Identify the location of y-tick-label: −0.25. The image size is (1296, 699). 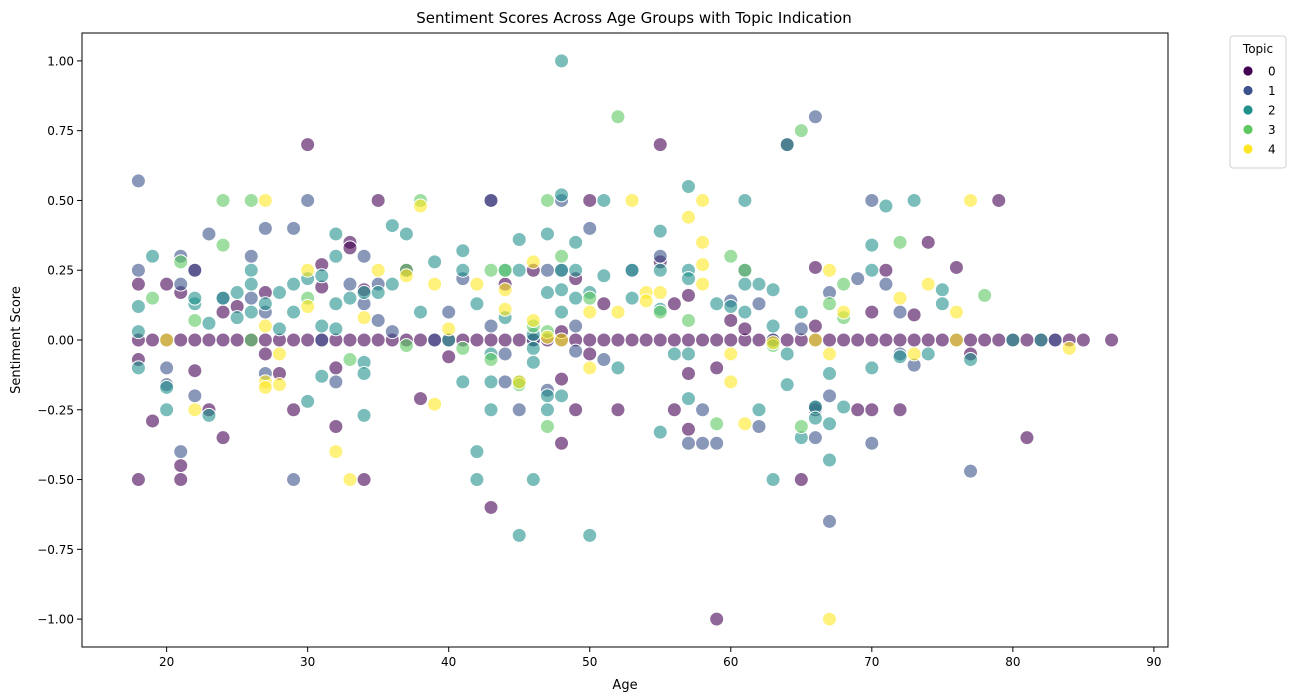
(55, 410).